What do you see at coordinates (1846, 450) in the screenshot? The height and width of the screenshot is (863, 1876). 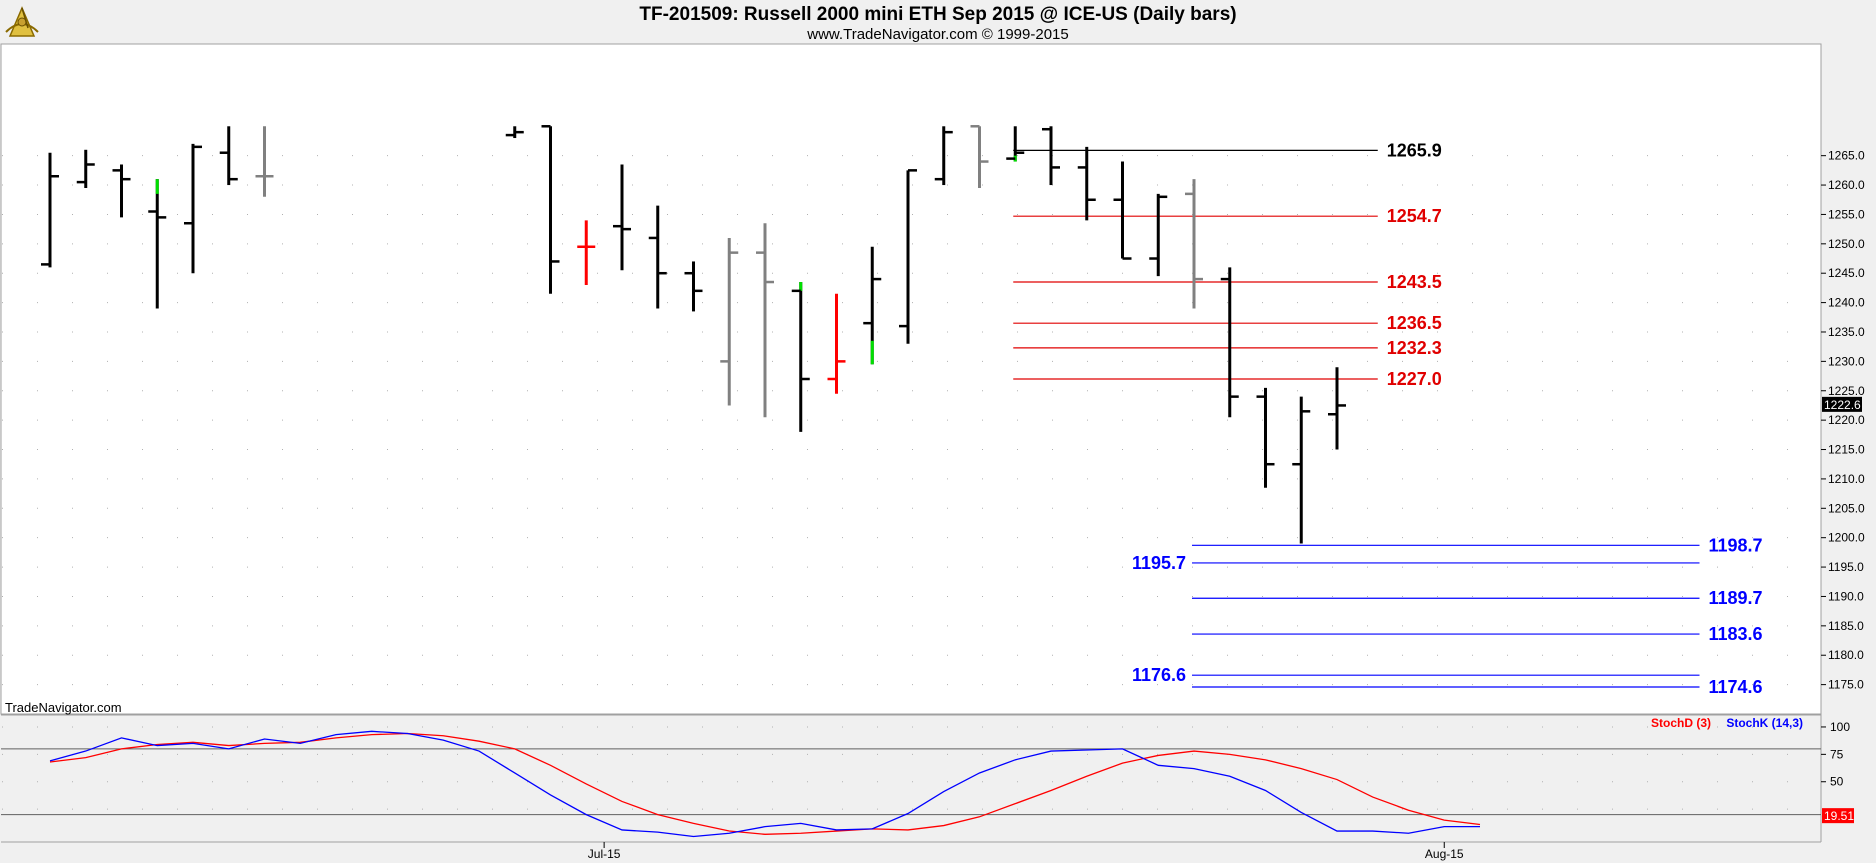 I see `y-tick-label: 1215.0` at bounding box center [1846, 450].